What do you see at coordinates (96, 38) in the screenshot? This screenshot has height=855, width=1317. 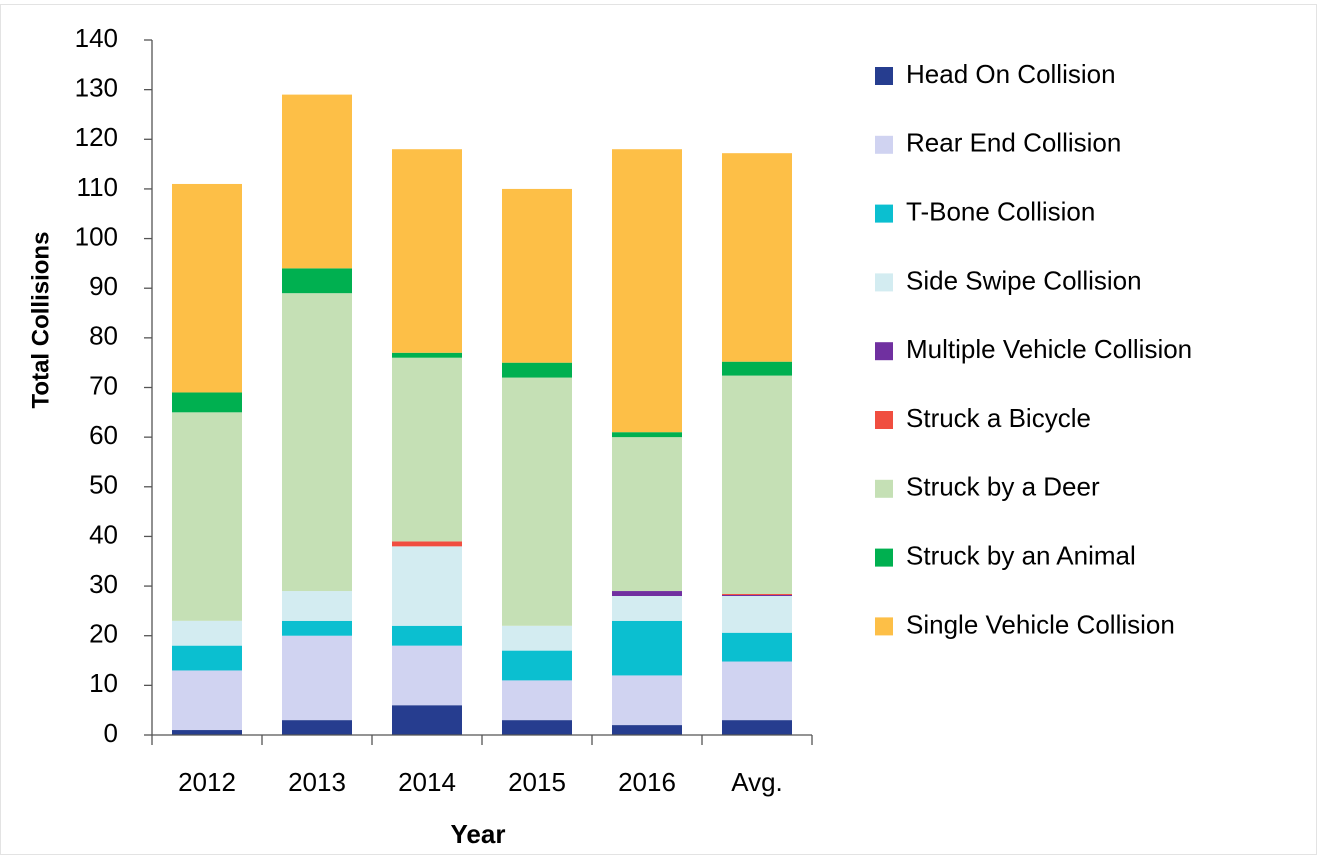 I see `y-tick-label: 140` at bounding box center [96, 38].